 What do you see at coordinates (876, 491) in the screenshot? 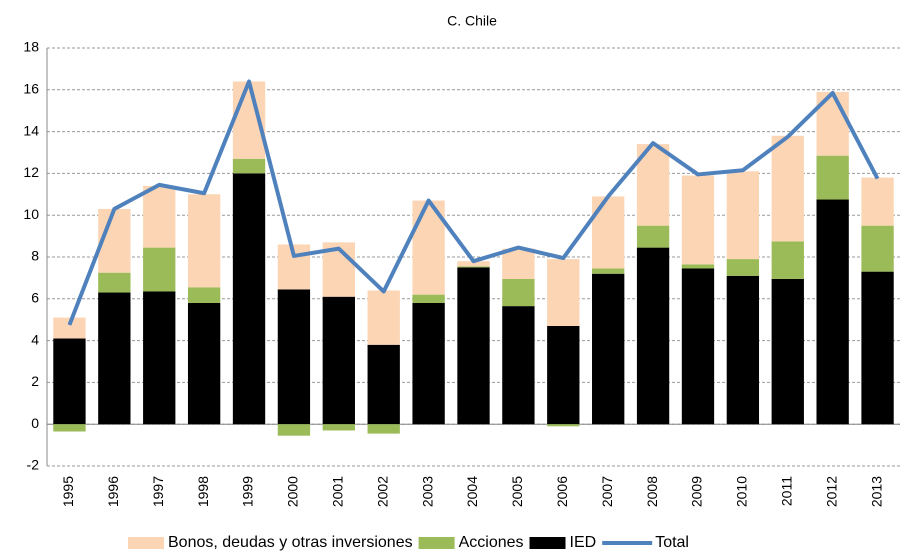
I see `x-tick-label: 2013` at bounding box center [876, 491].